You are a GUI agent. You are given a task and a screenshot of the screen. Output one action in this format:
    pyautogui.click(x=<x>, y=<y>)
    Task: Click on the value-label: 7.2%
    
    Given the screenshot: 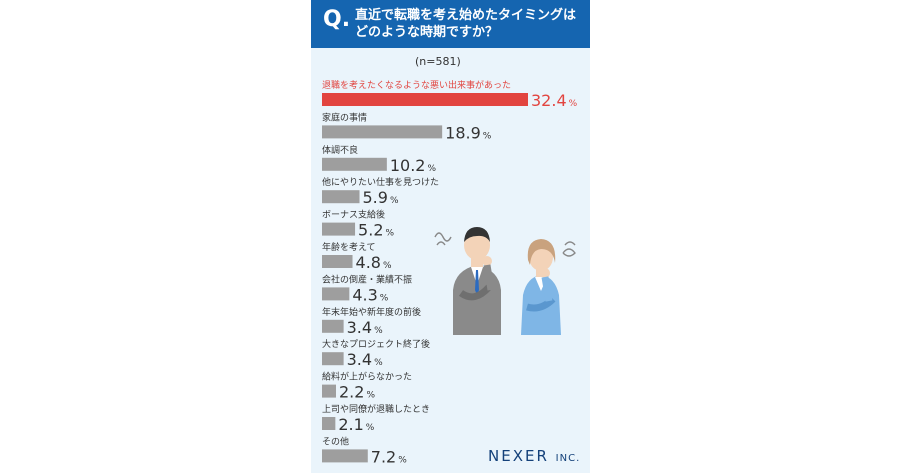 What is the action you would take?
    pyautogui.click(x=389, y=456)
    